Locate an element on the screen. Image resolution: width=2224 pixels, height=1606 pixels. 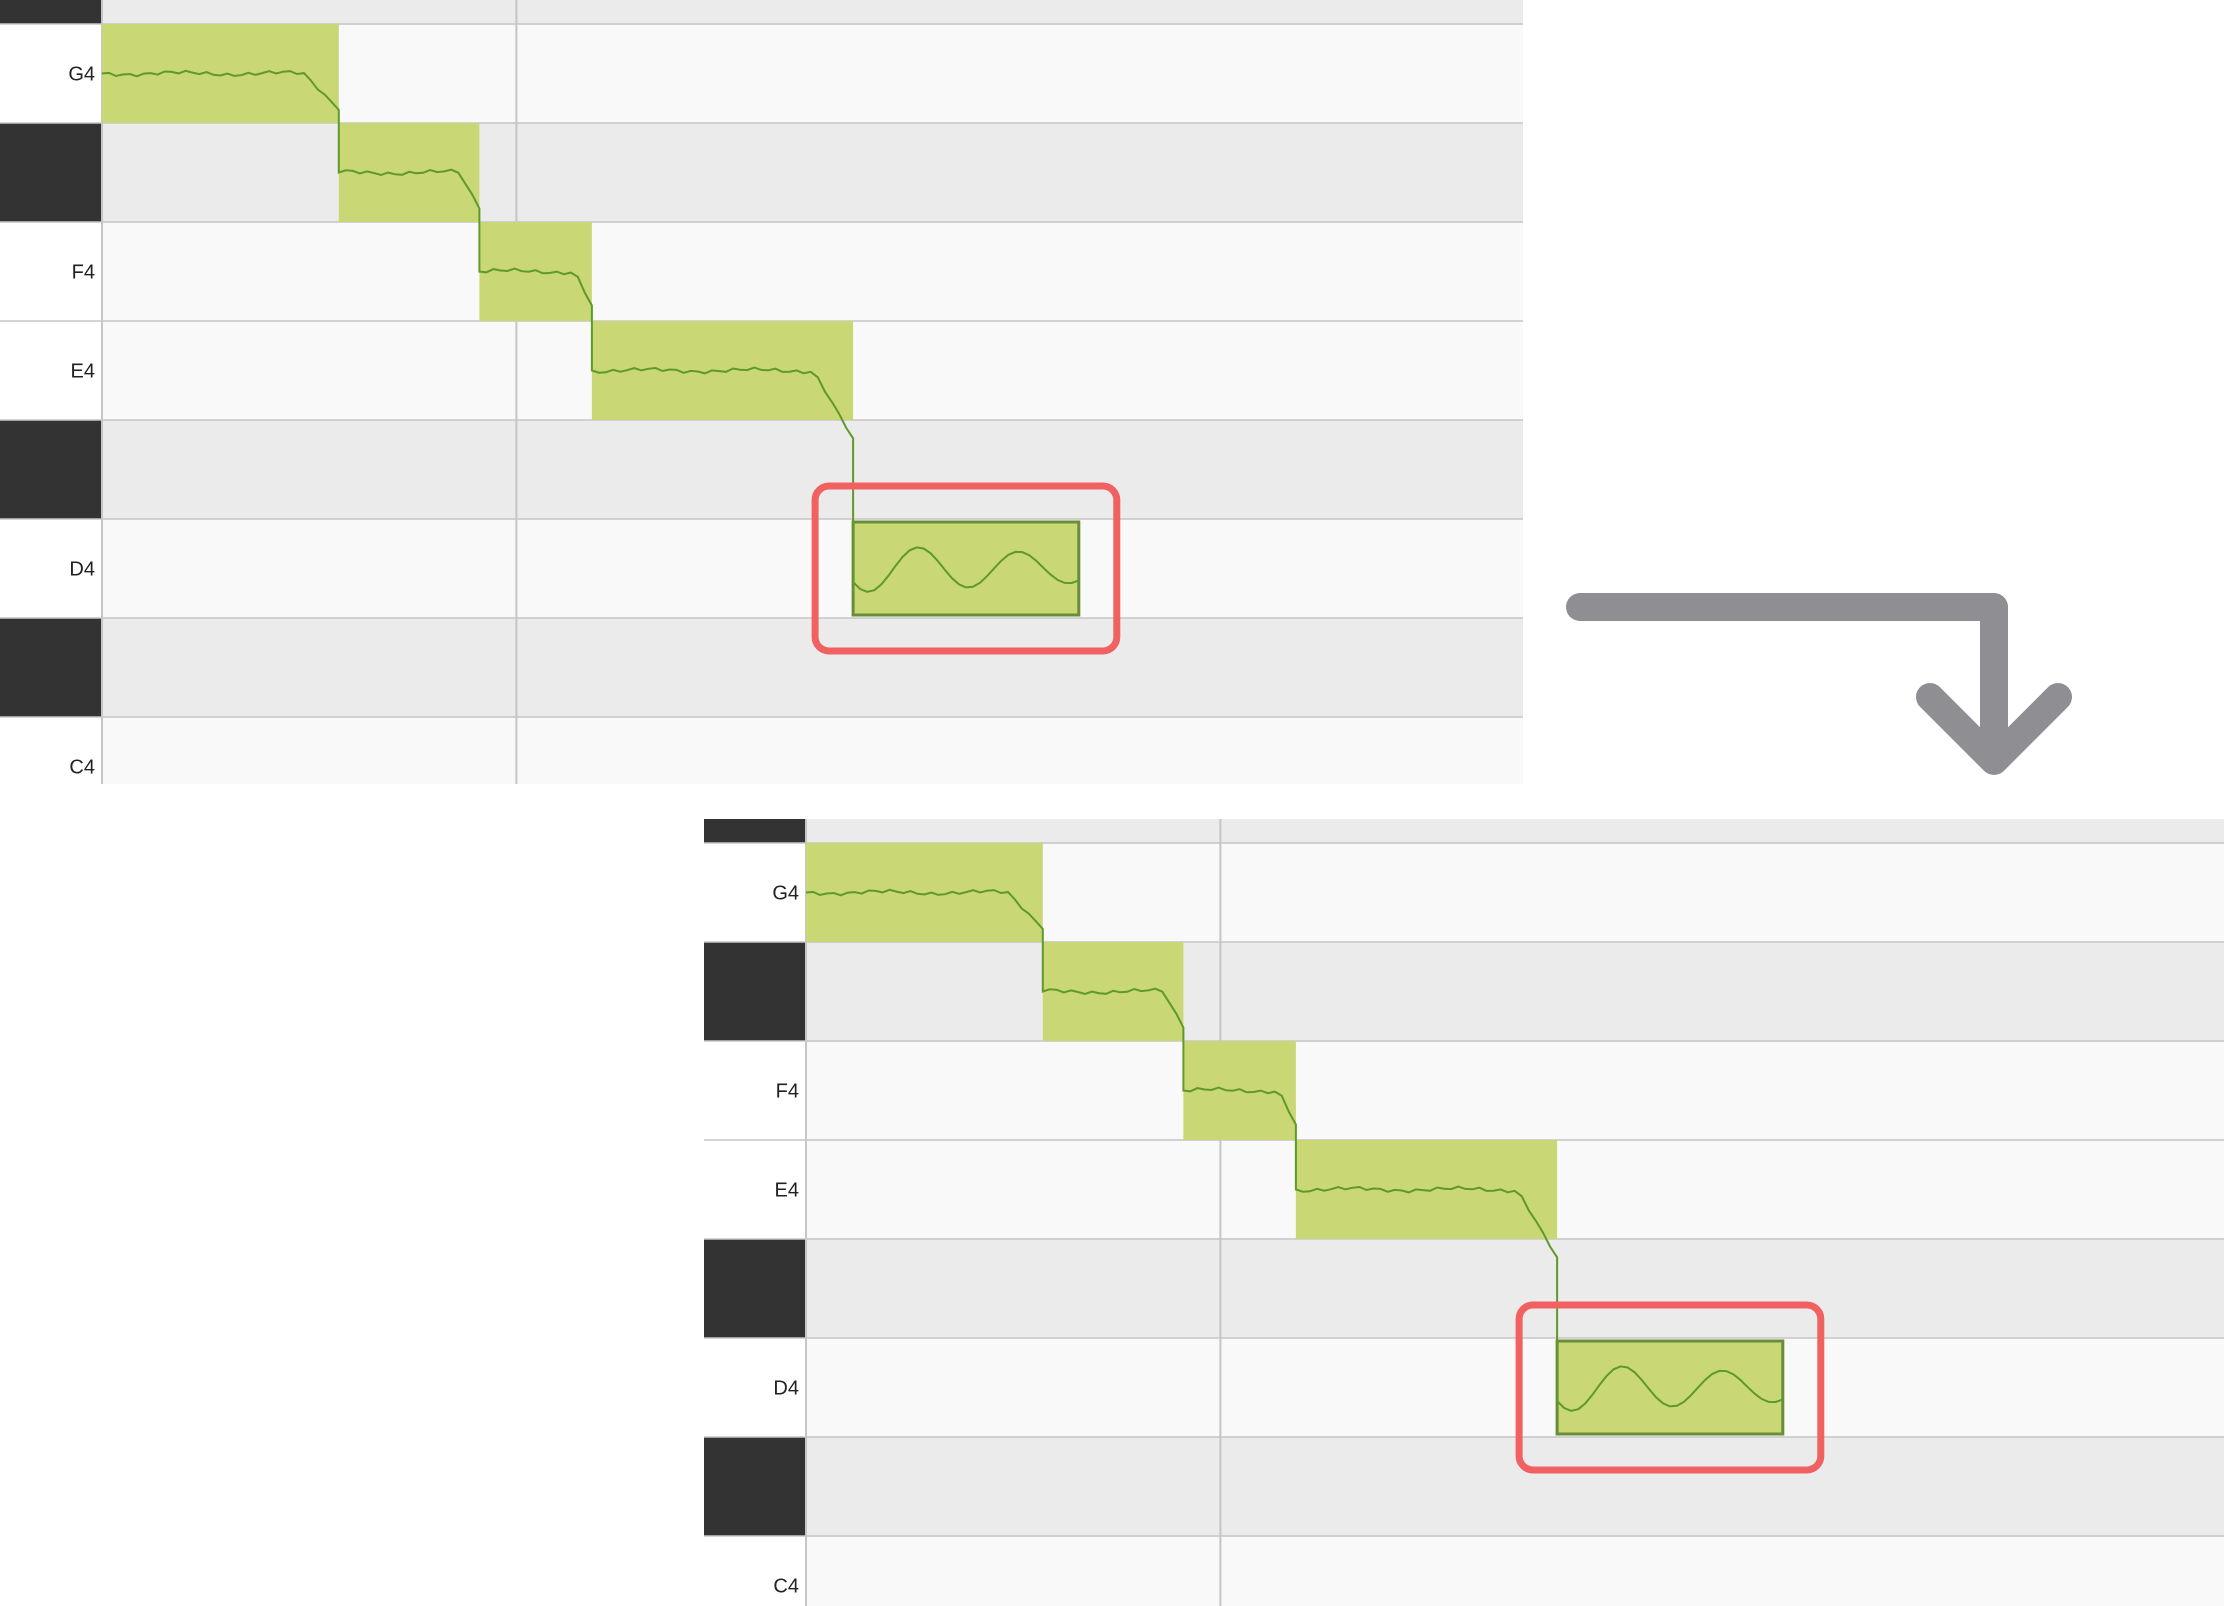
arrow-shaft is located at coordinates (1787, 680).